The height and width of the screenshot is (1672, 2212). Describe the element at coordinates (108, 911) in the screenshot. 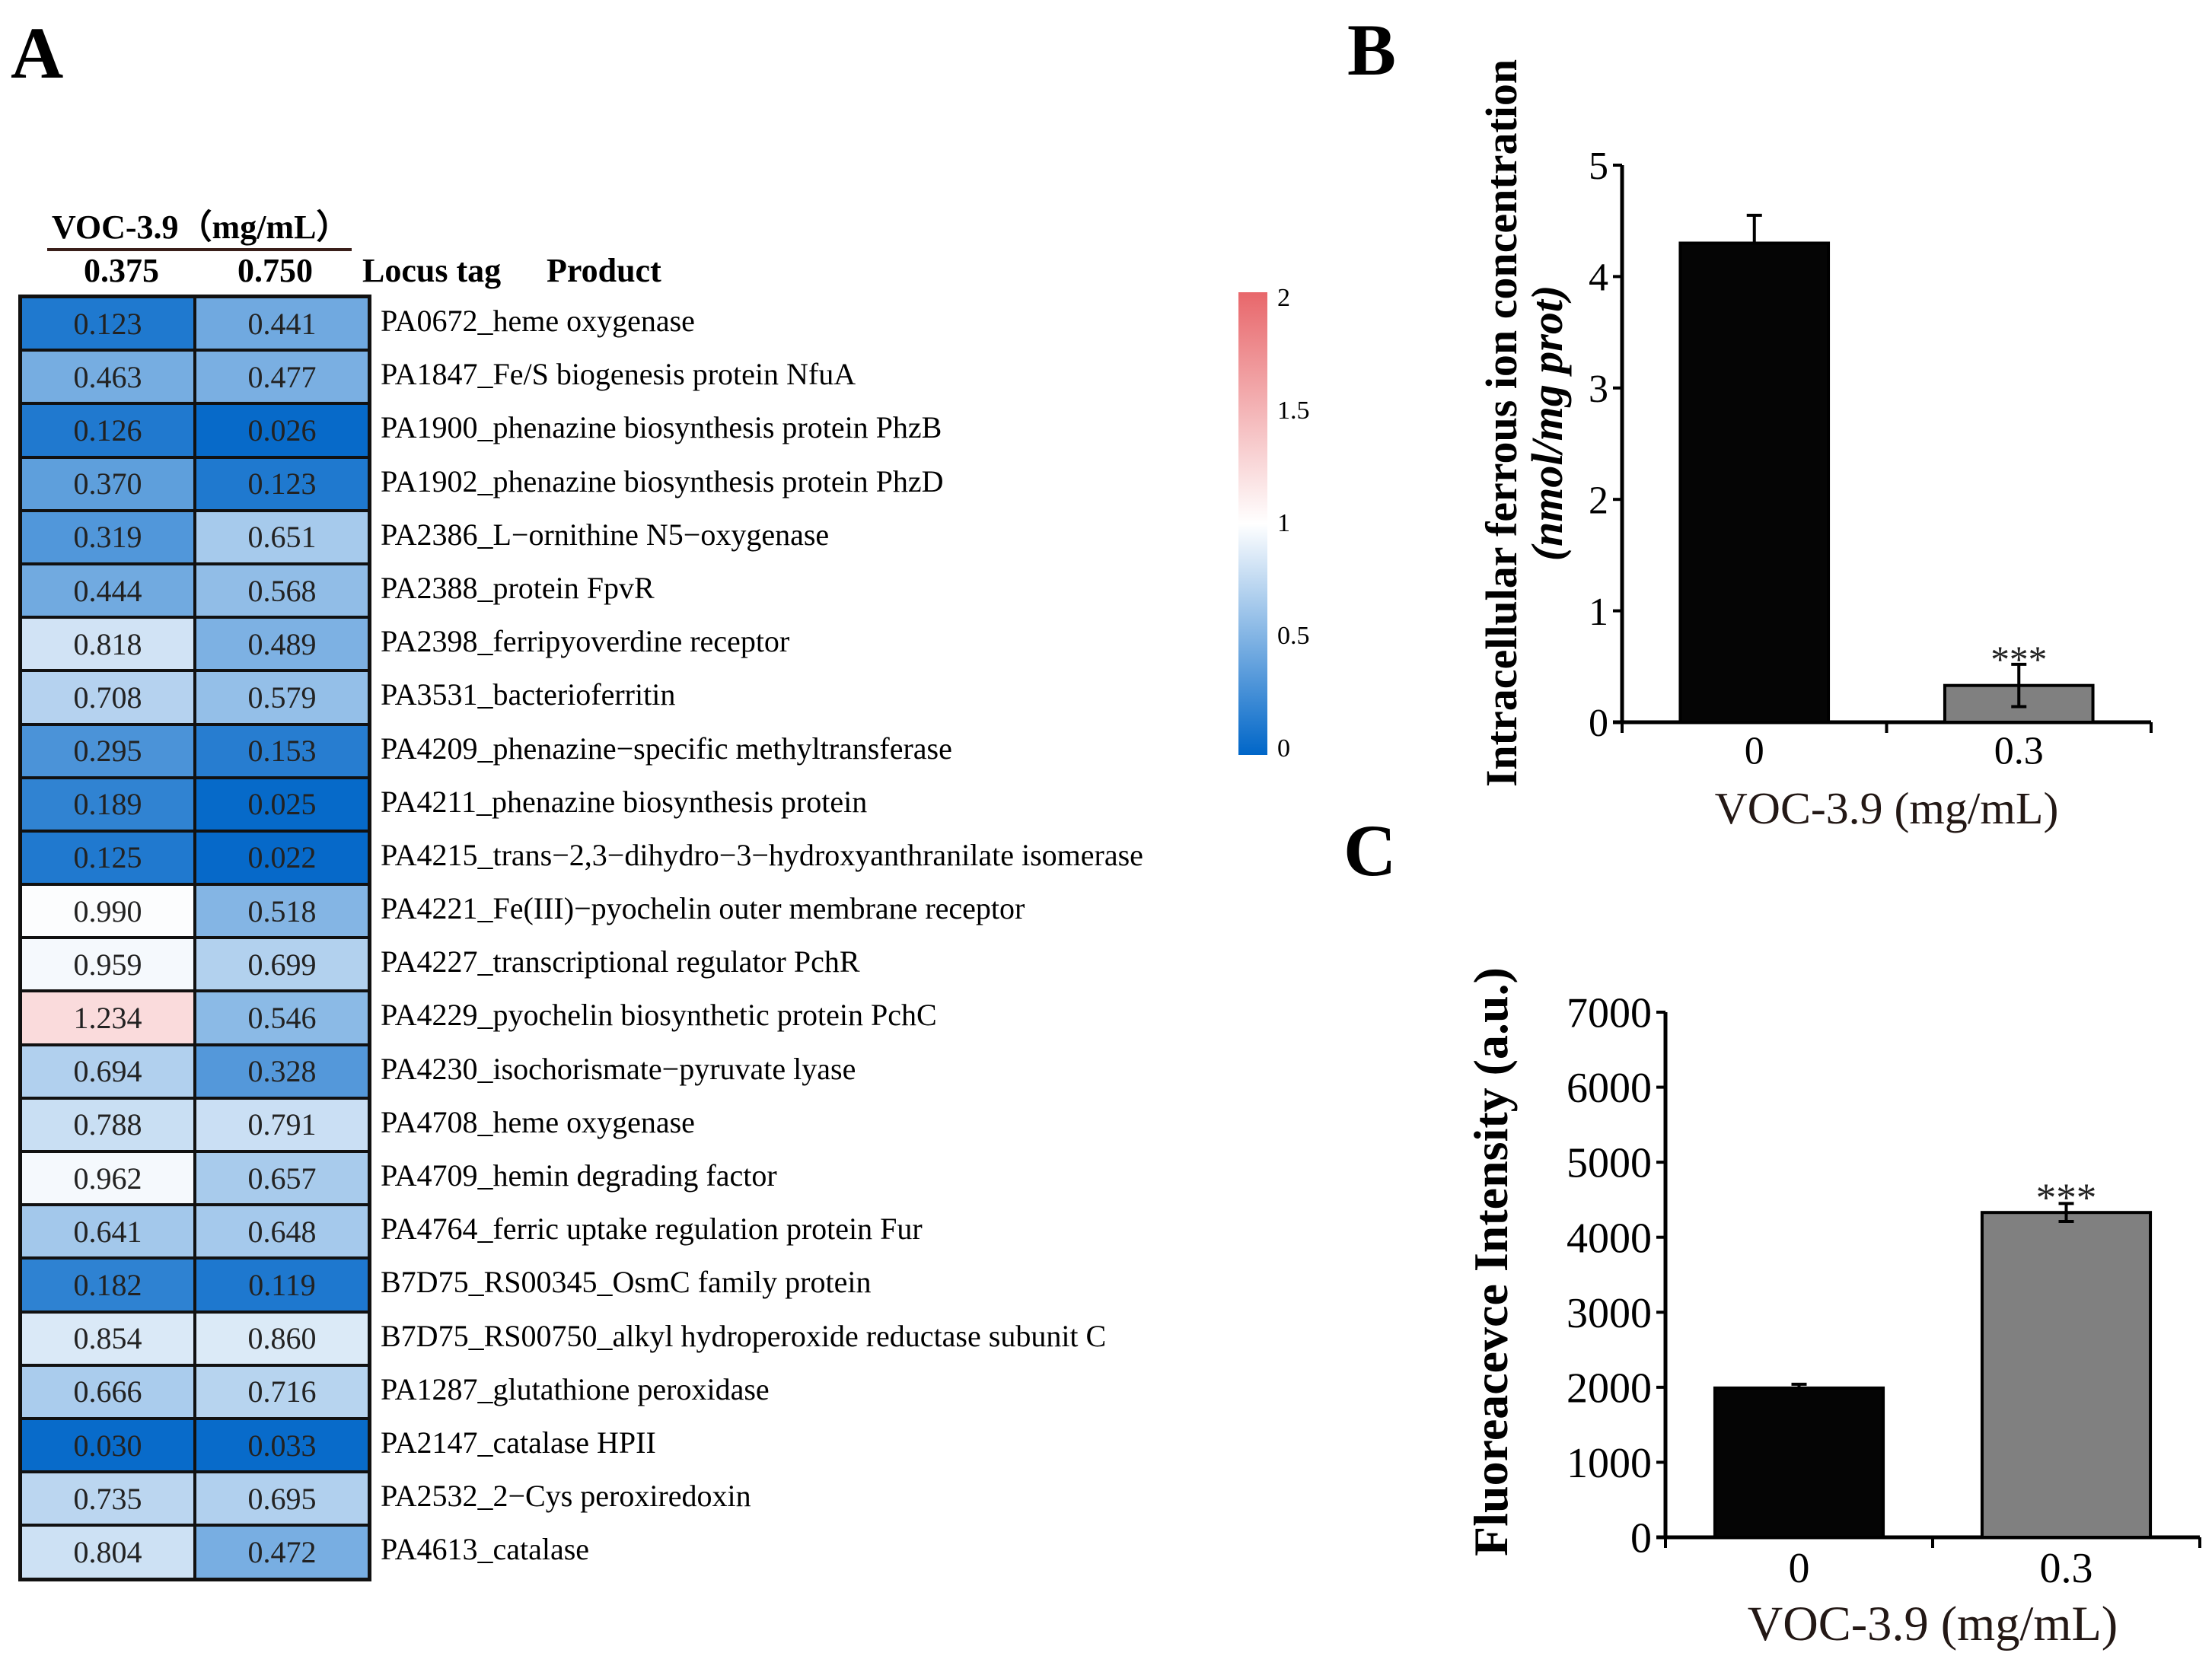

I see `heatmap-cell: 0.990` at that location.